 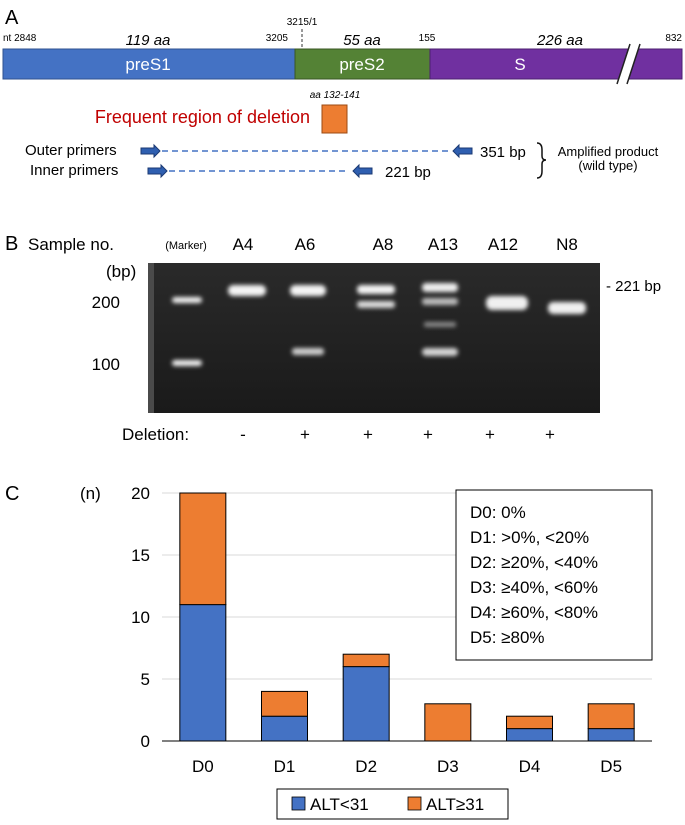 What do you see at coordinates (366, 766) in the screenshot?
I see `x-tick-label: D2` at bounding box center [366, 766].